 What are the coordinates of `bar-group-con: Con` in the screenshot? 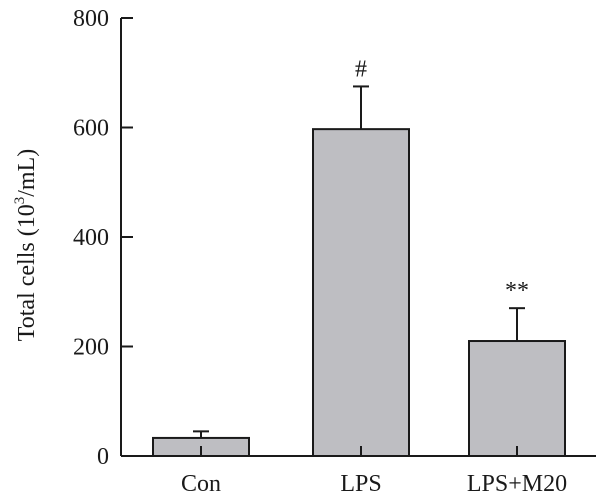 It's located at (201, 463).